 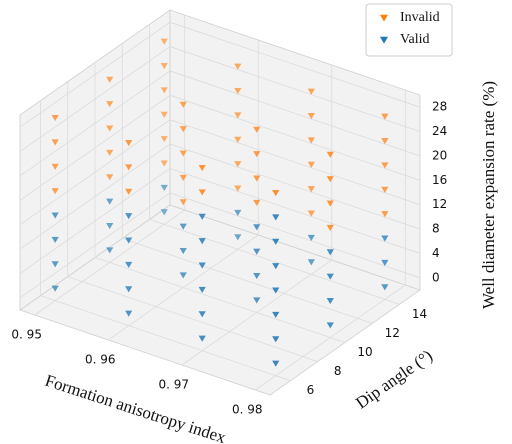 I want to click on z-tick-label: 12, so click(x=439, y=204).